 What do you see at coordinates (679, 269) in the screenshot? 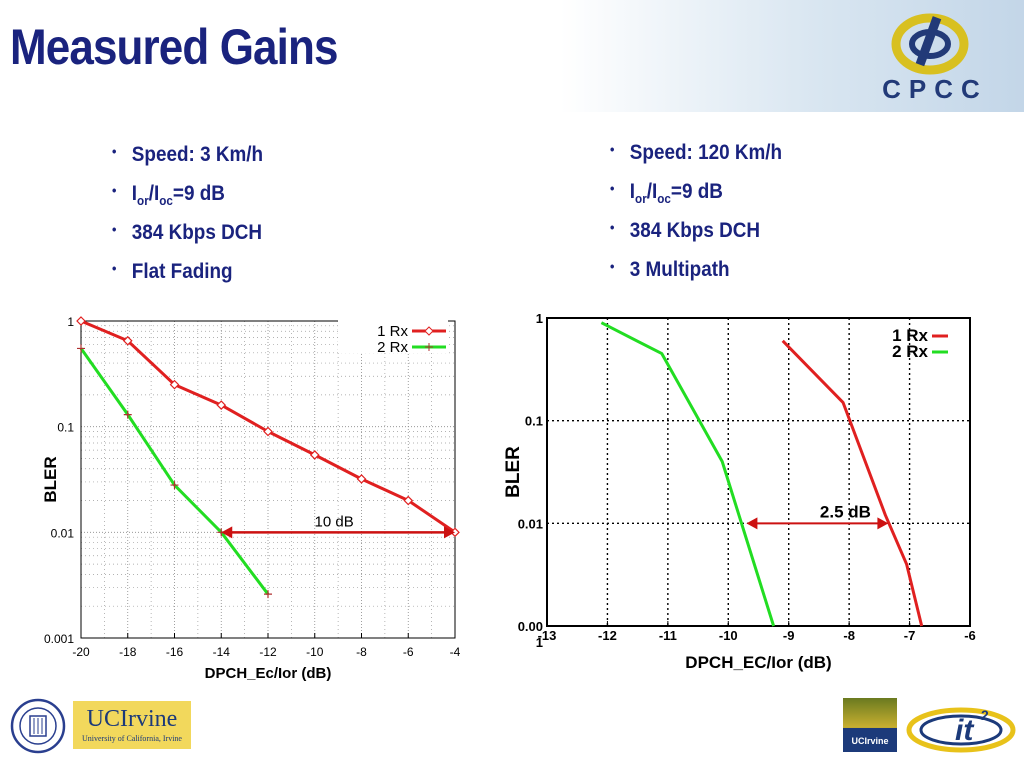
I see `bullet-text: 3 Multipath` at bounding box center [679, 269].